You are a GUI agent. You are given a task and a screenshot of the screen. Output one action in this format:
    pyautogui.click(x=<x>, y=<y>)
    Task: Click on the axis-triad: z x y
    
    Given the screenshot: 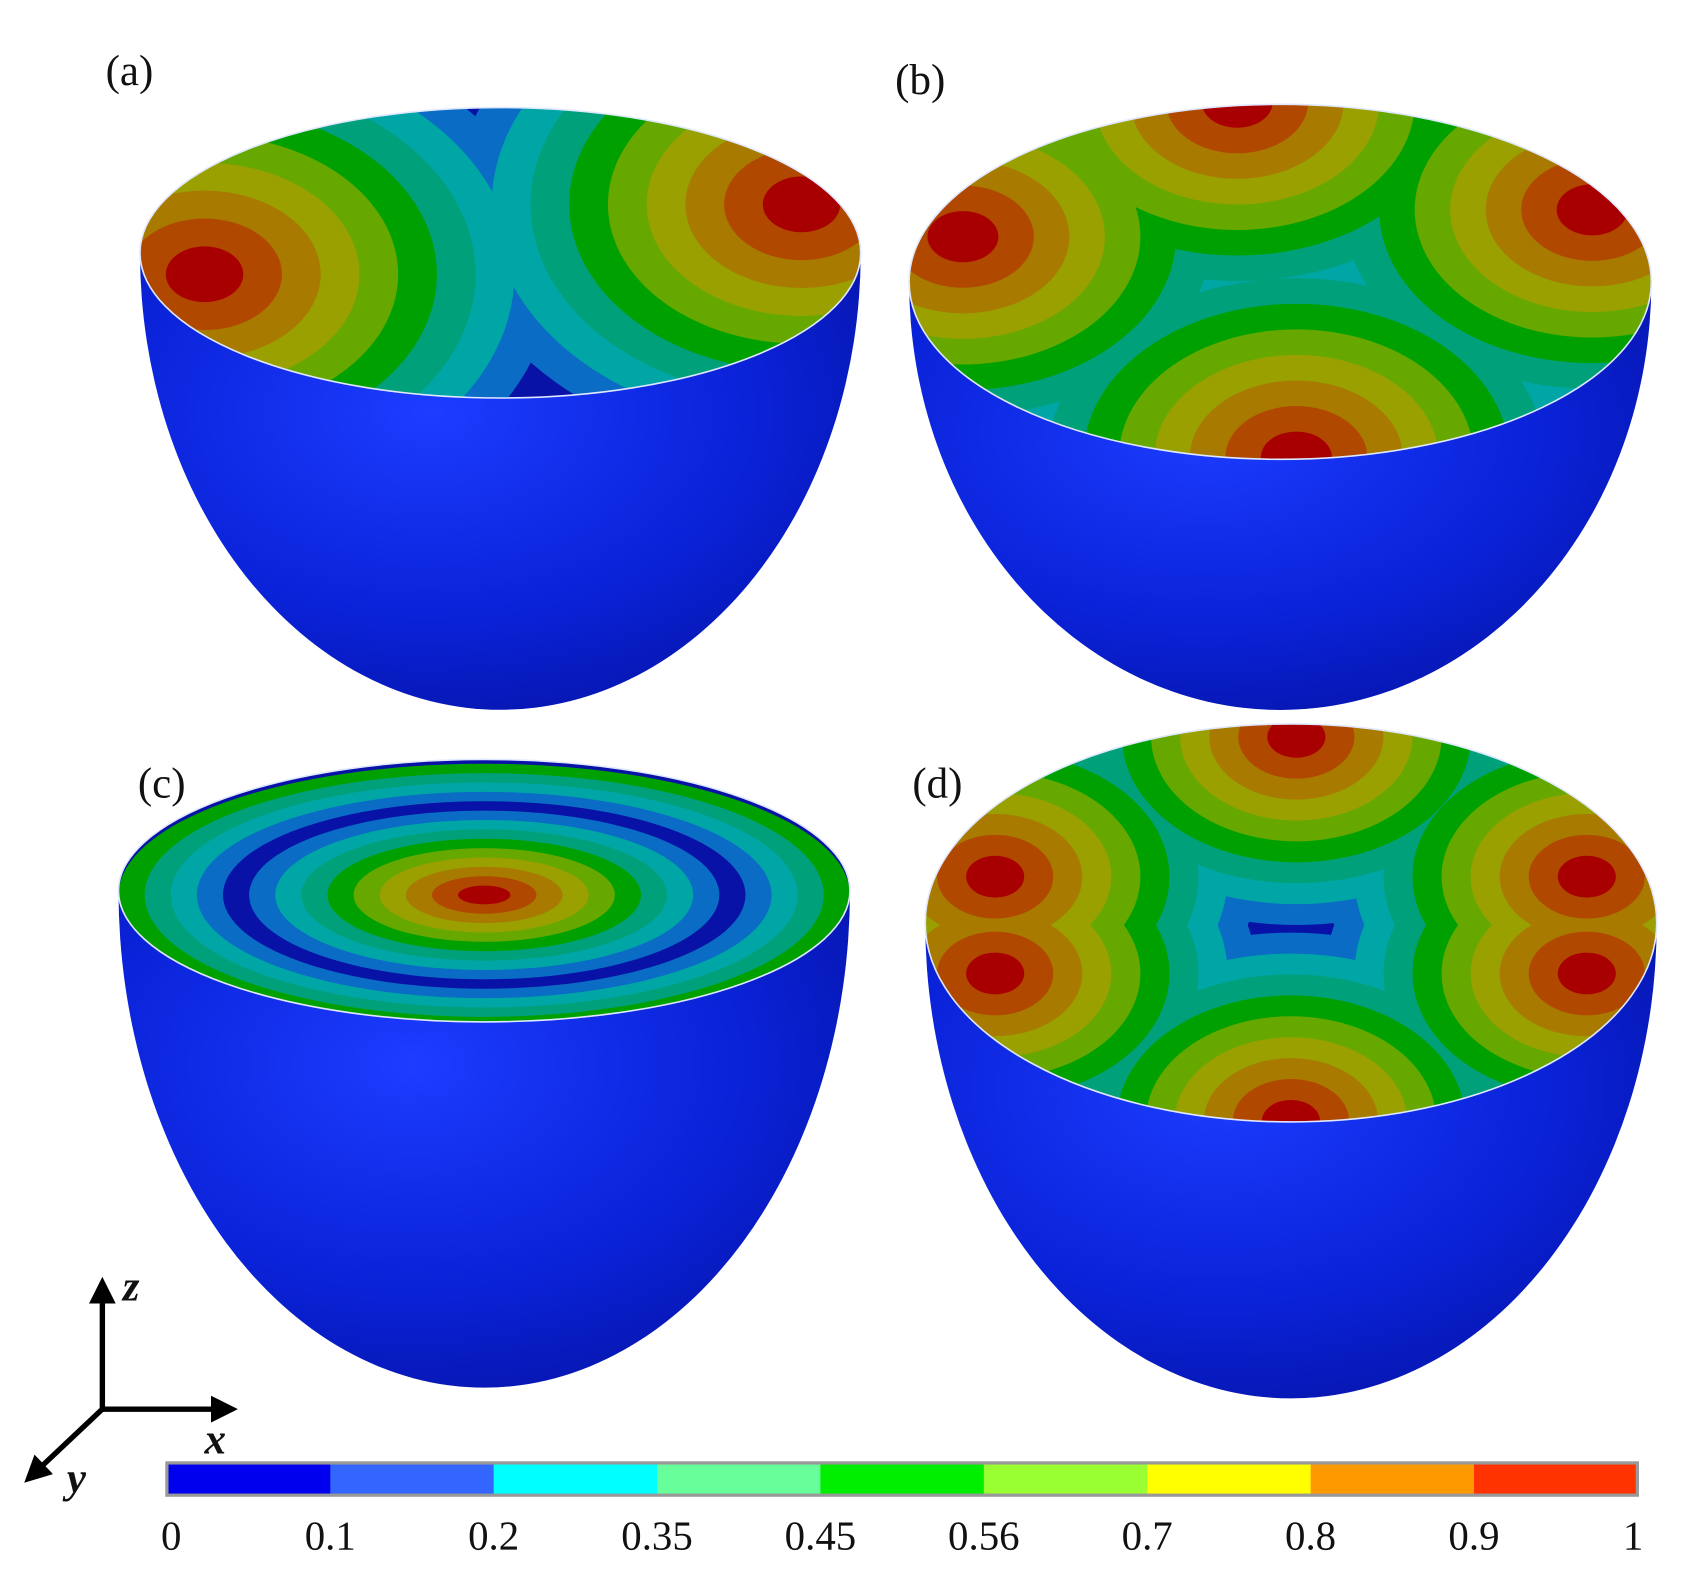 What is the action you would take?
    pyautogui.click(x=131, y=1383)
    